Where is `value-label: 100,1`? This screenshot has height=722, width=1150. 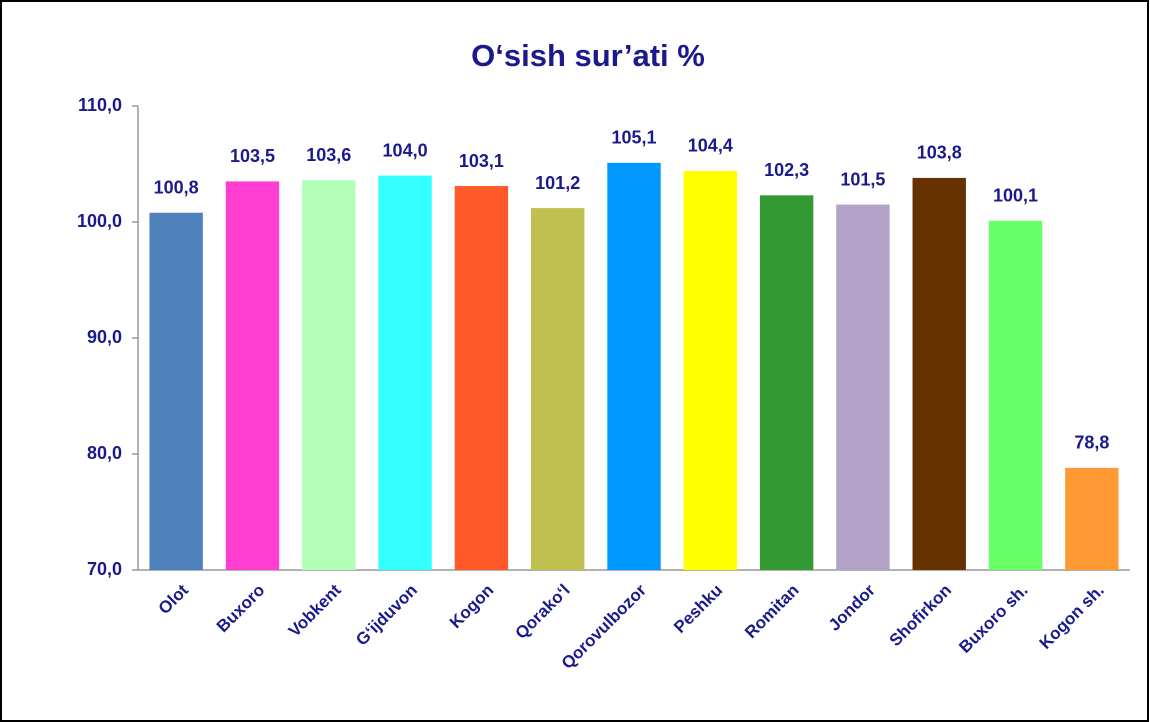
value-label: 100,1 is located at coordinates (1015, 196).